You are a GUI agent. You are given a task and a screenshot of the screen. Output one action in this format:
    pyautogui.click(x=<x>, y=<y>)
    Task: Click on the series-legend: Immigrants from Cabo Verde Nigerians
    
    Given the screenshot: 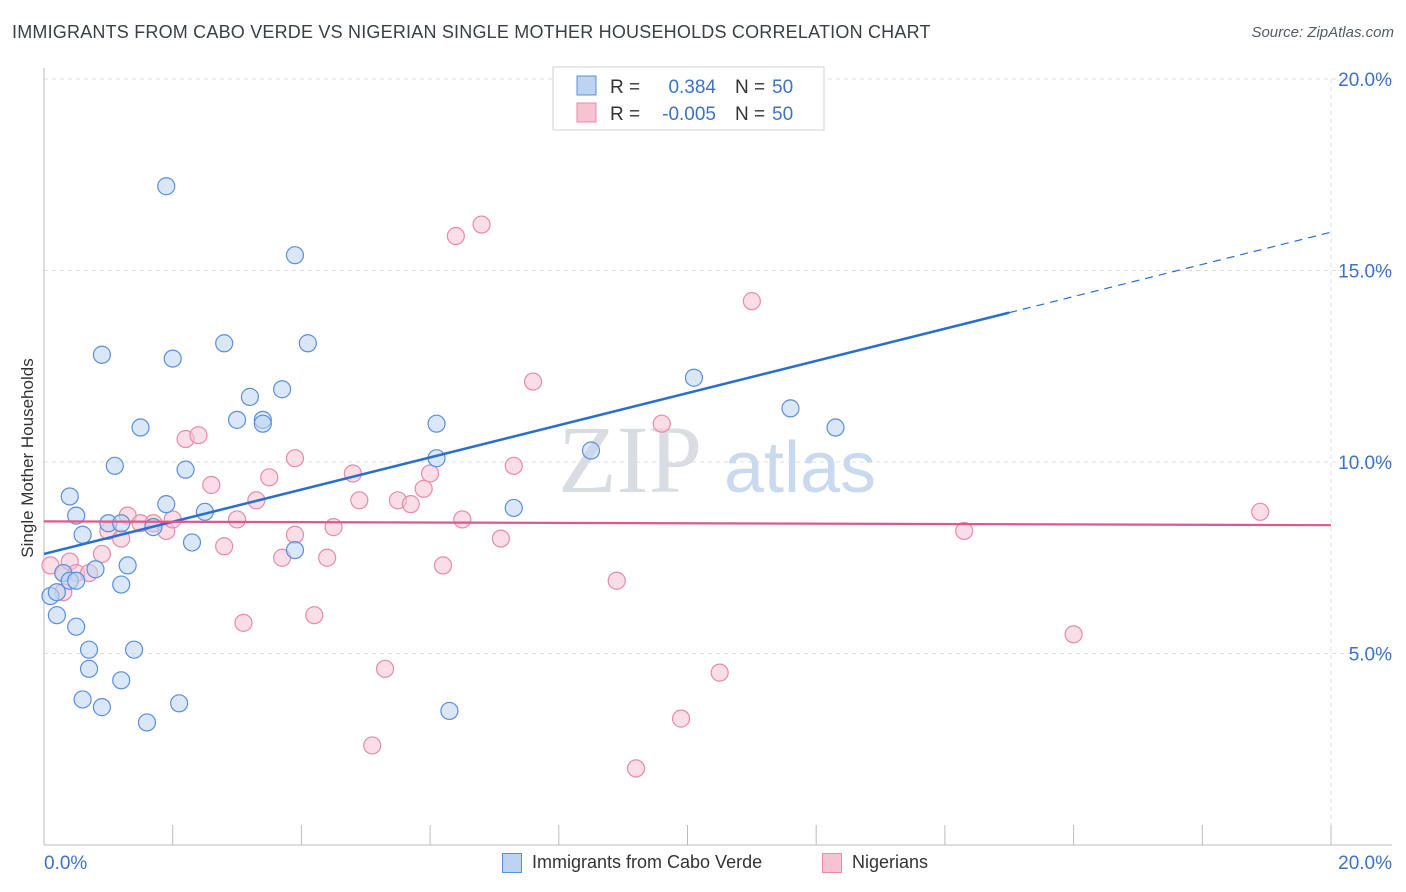 What is the action you would take?
    pyautogui.click(x=703, y=865)
    